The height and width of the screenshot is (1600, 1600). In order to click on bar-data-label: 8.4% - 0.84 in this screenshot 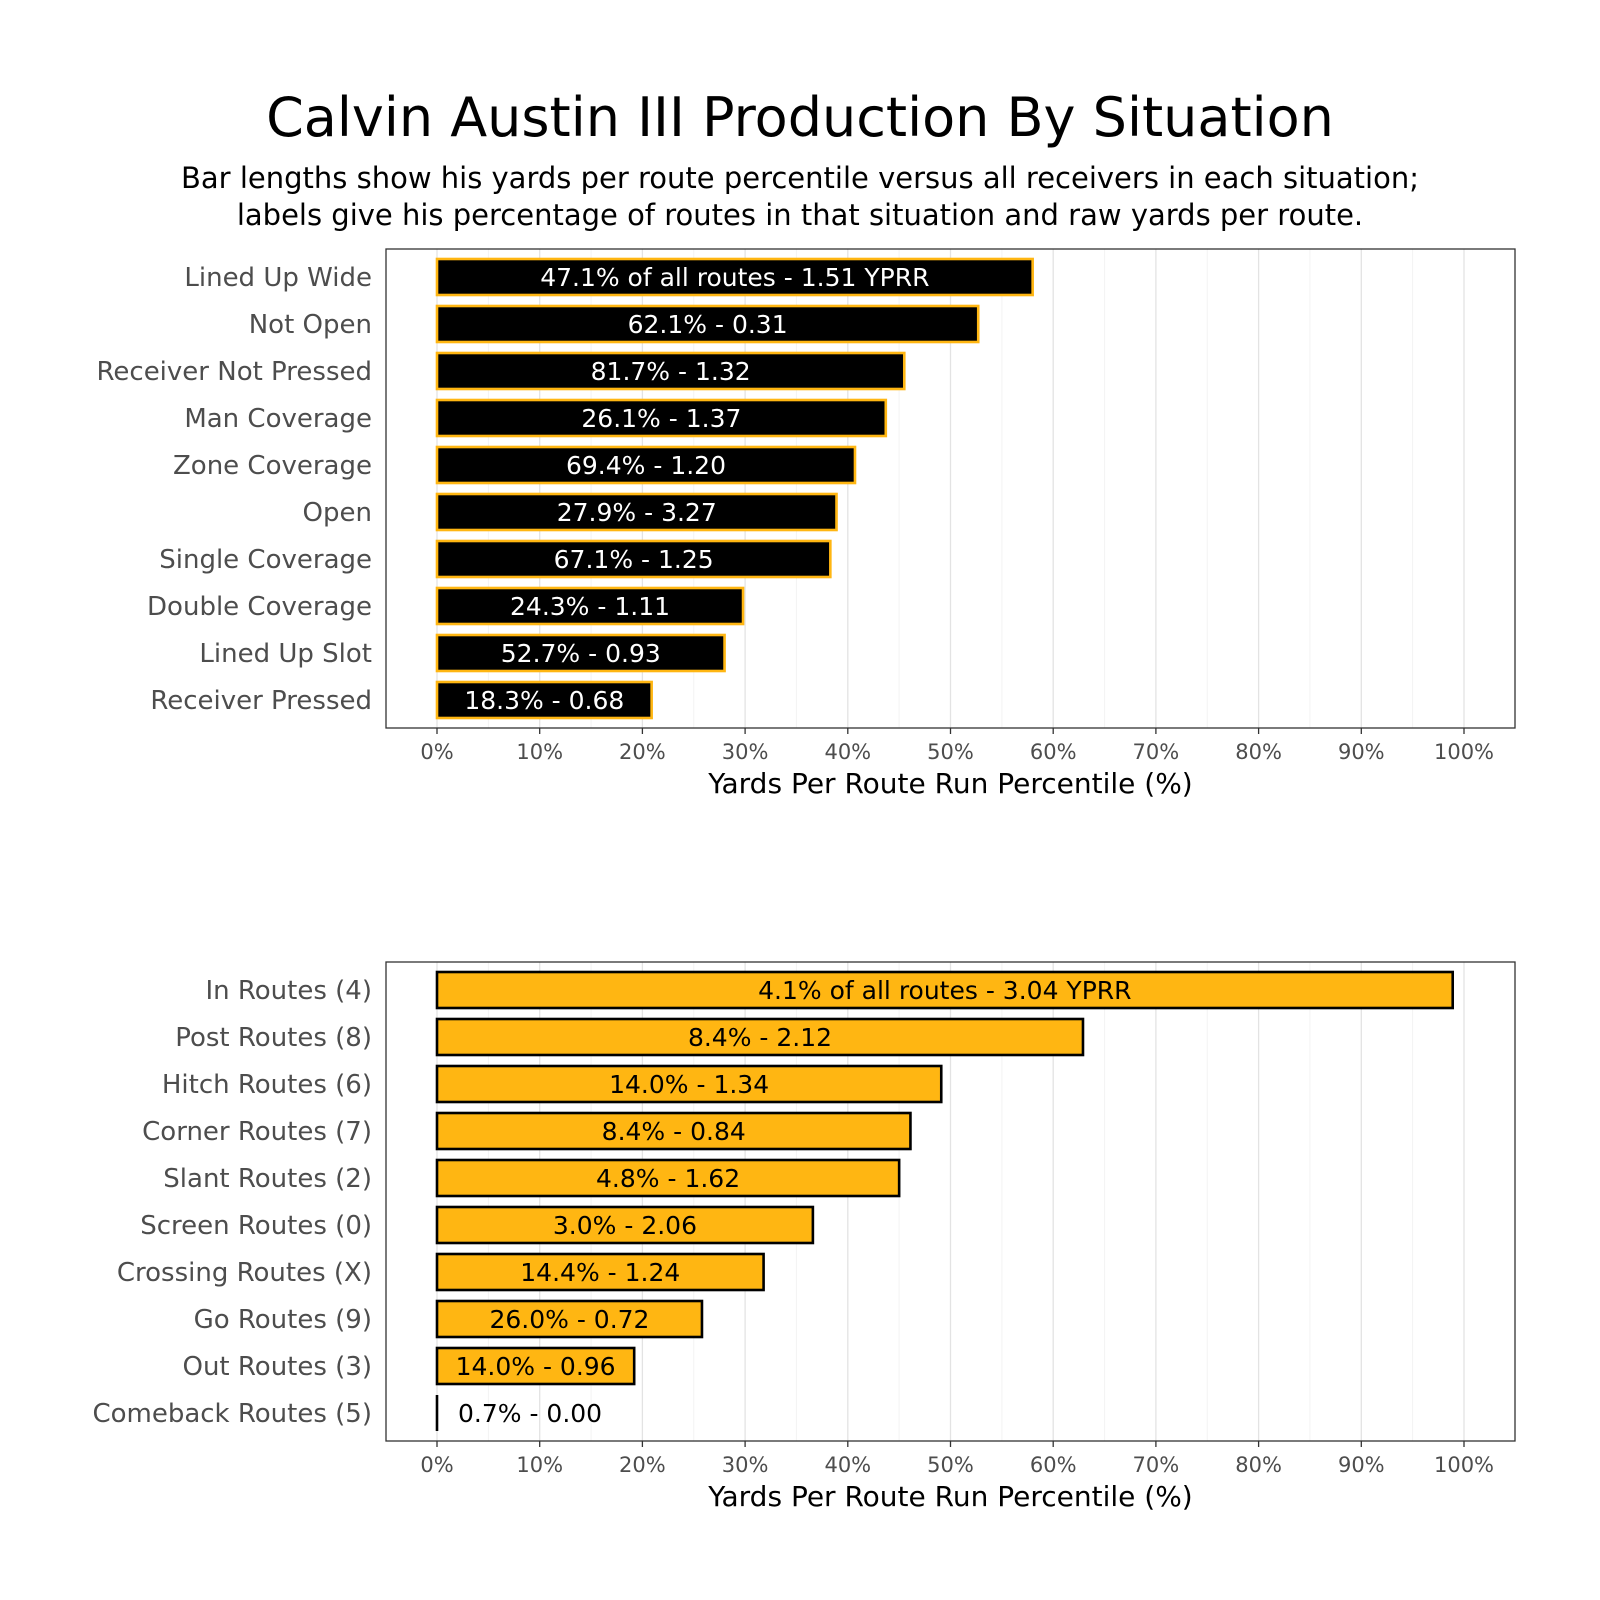, I will do `click(674, 1131)`.